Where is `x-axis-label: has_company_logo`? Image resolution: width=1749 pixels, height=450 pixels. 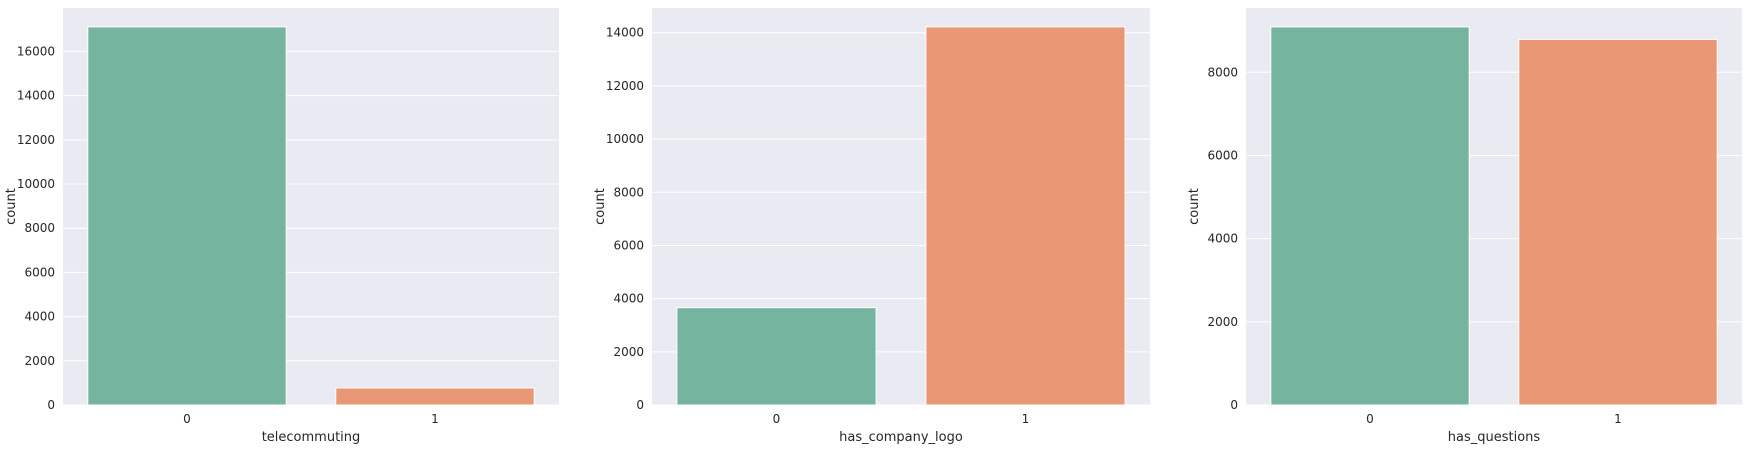 x-axis-label: has_company_logo is located at coordinates (901, 437).